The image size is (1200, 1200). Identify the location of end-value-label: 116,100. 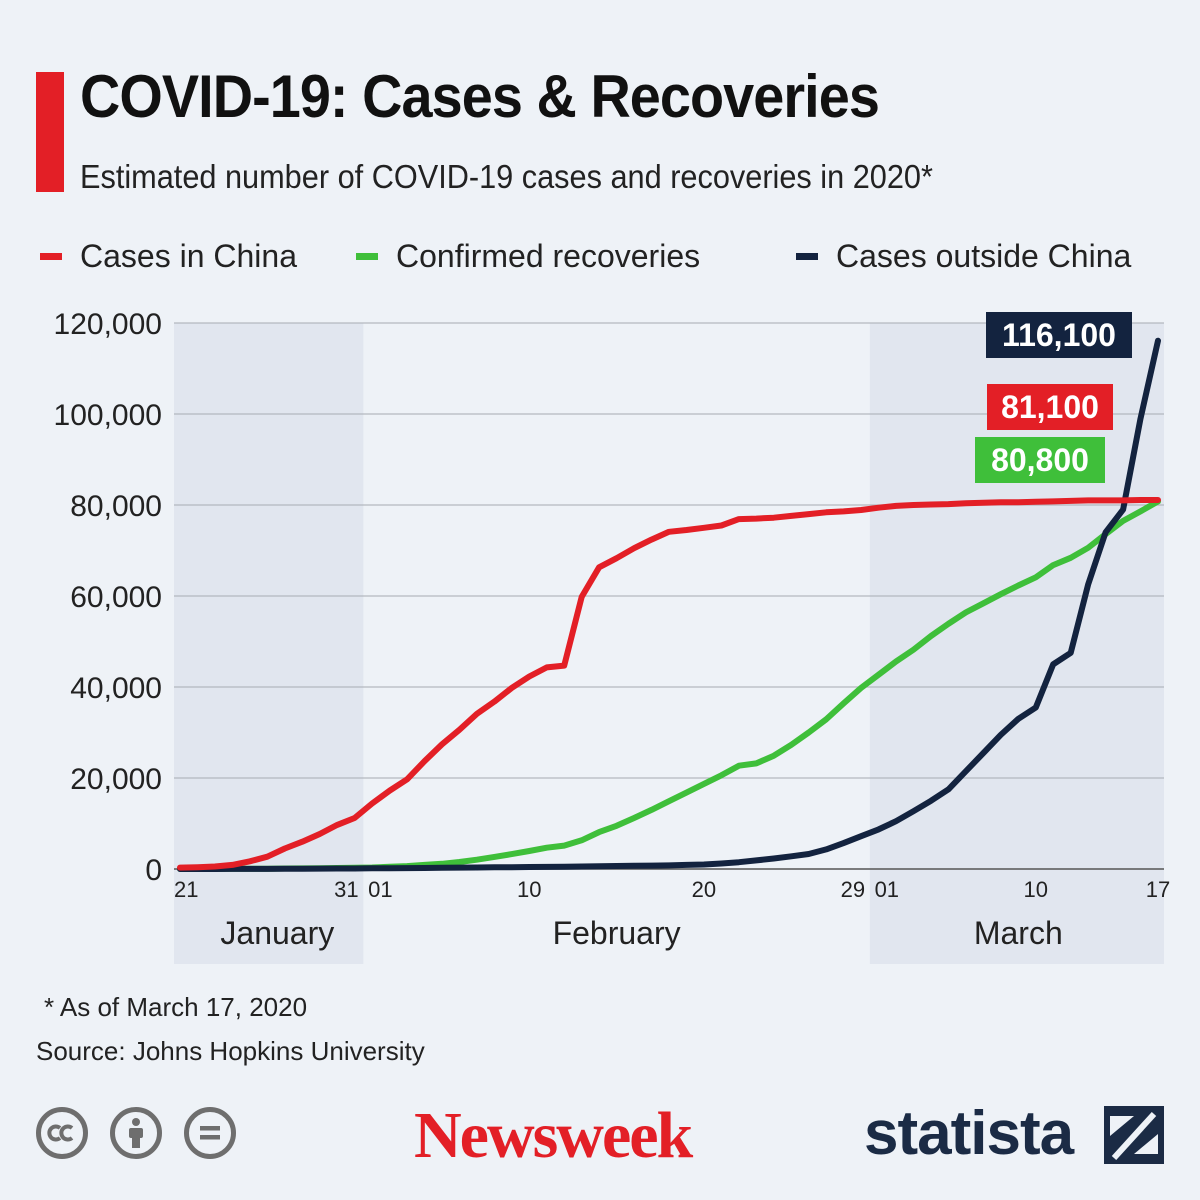
(1059, 335).